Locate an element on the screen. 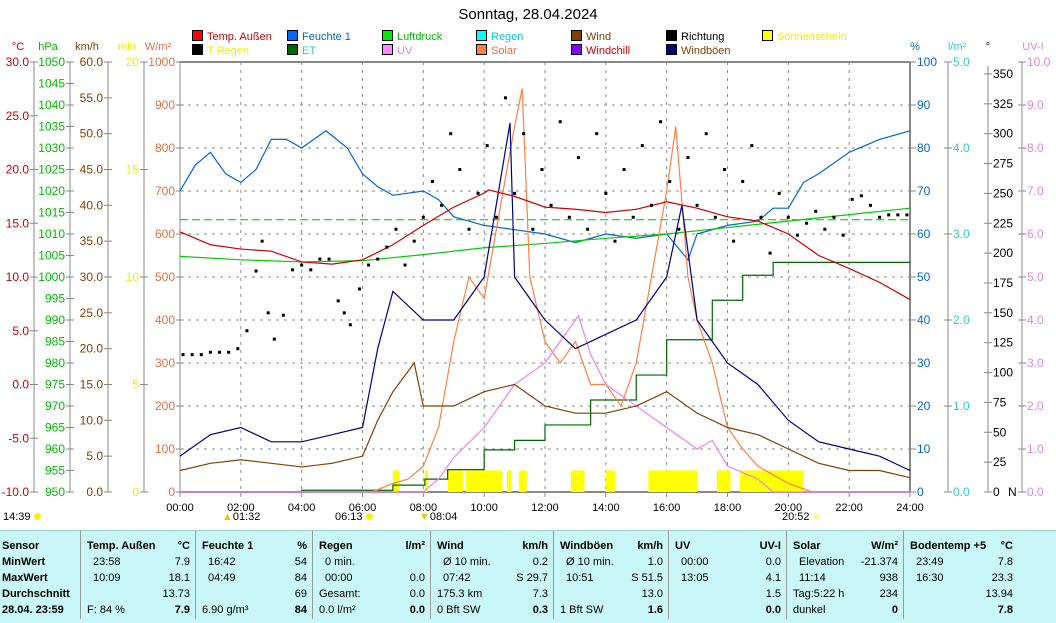  axis-tick-label-hPa: 1030 is located at coordinates (51, 148).